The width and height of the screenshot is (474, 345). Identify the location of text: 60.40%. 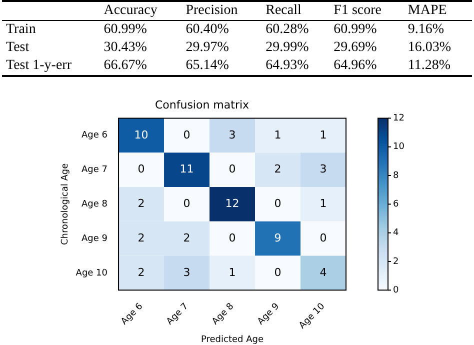
(207, 29).